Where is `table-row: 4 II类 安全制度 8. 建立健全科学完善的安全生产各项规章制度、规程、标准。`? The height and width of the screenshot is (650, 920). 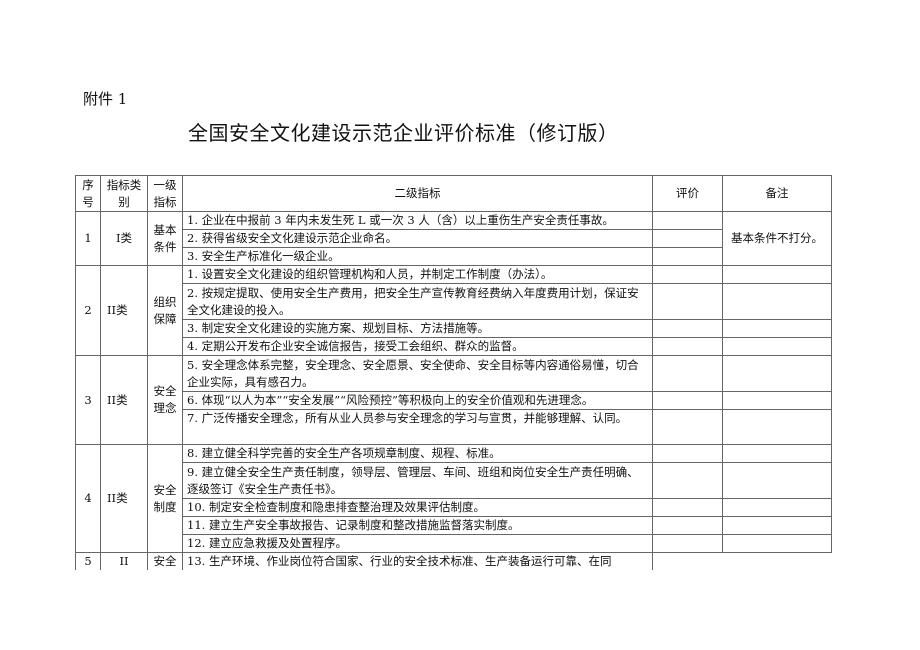 table-row: 4 II类 安全制度 8. 建立健全科学完善的安全生产各项规章制度、规程、标准。 is located at coordinates (453, 498).